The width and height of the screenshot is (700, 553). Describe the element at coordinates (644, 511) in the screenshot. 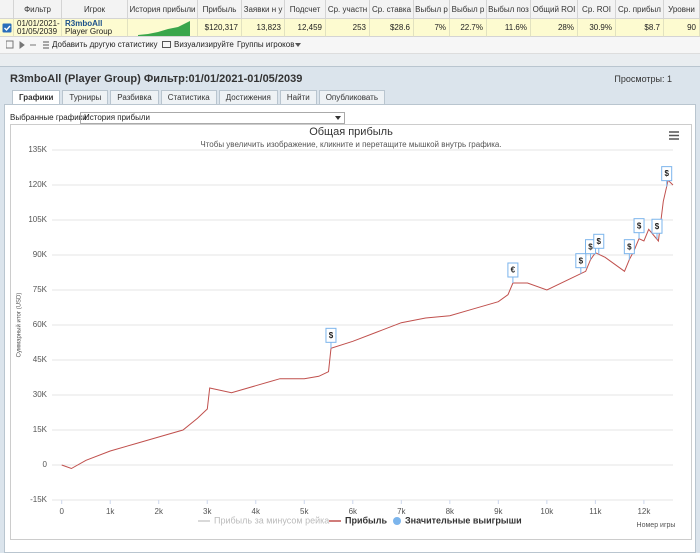

I see `x-tick-label: 12k` at that location.